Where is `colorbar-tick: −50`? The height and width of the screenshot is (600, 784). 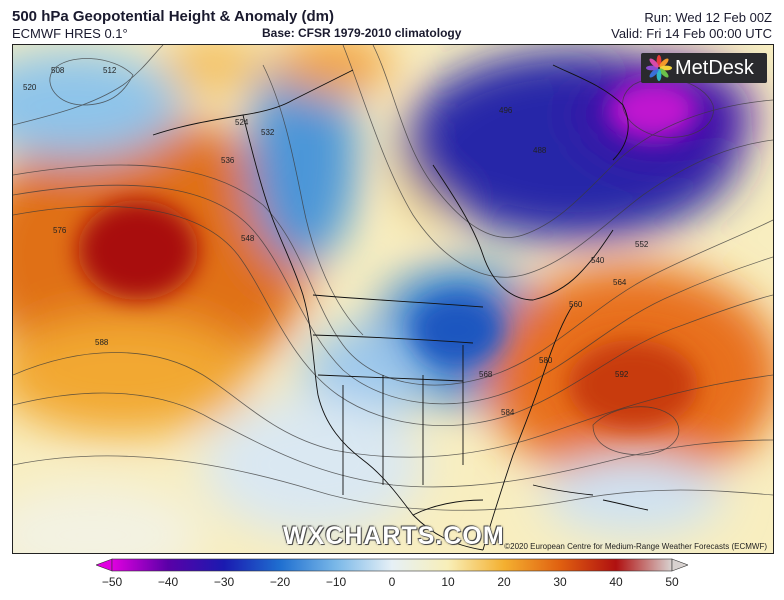 colorbar-tick: −50 is located at coordinates (112, 582).